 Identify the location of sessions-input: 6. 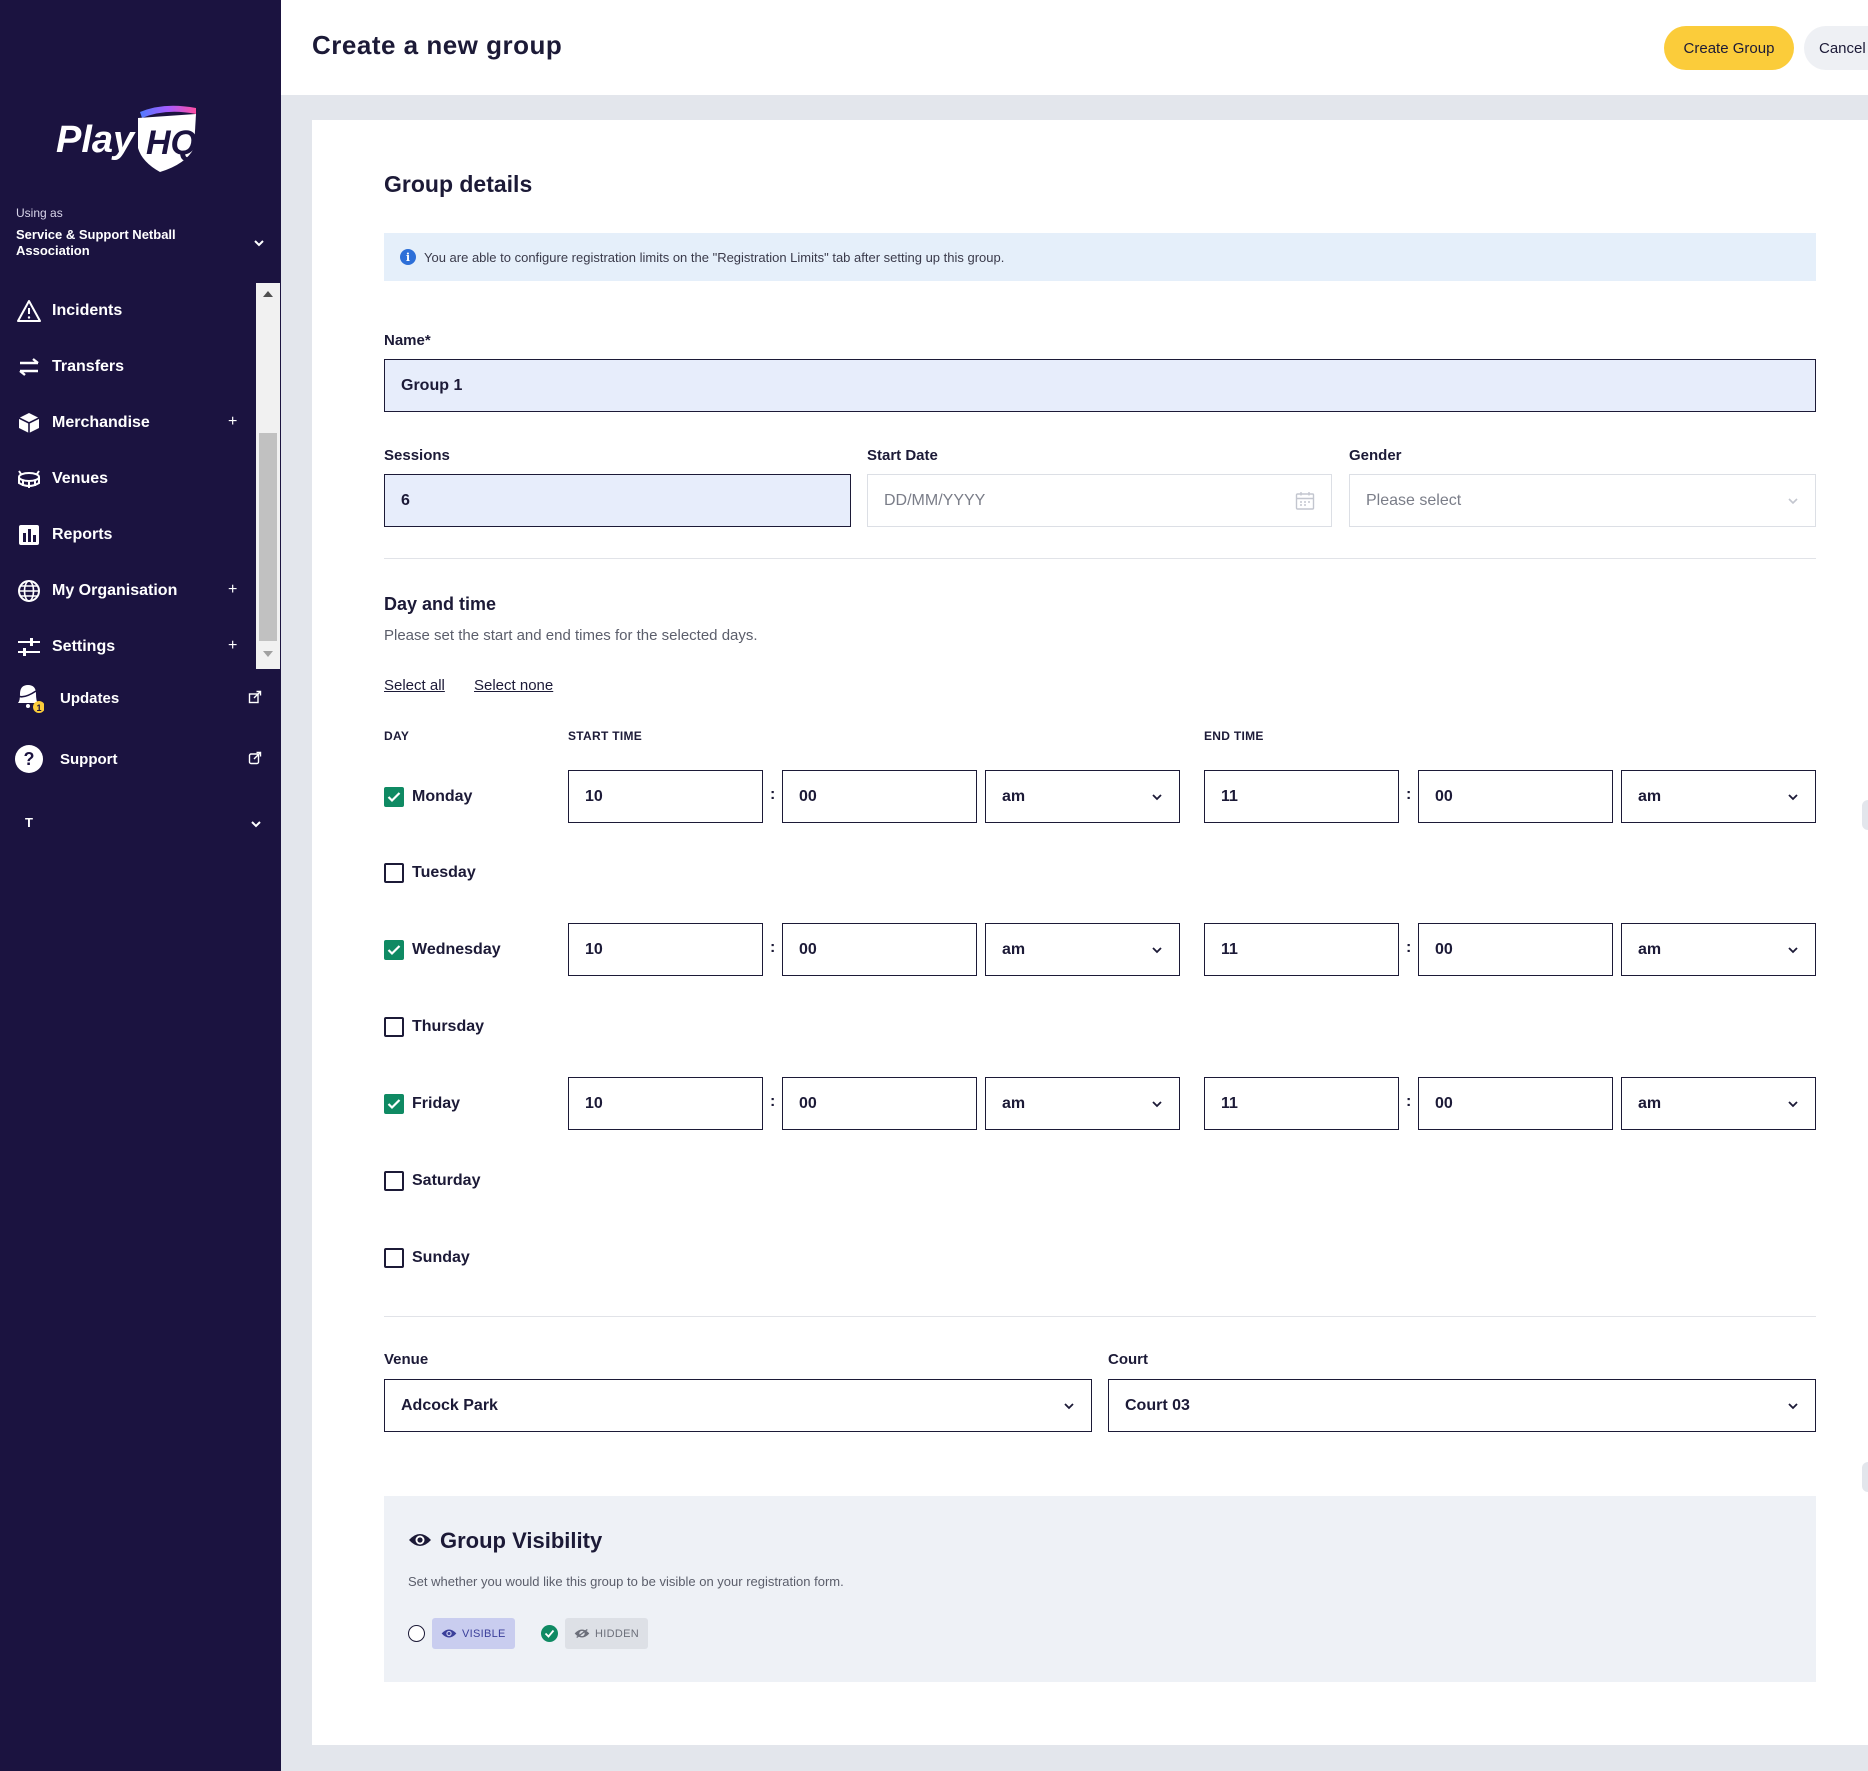
(617, 500).